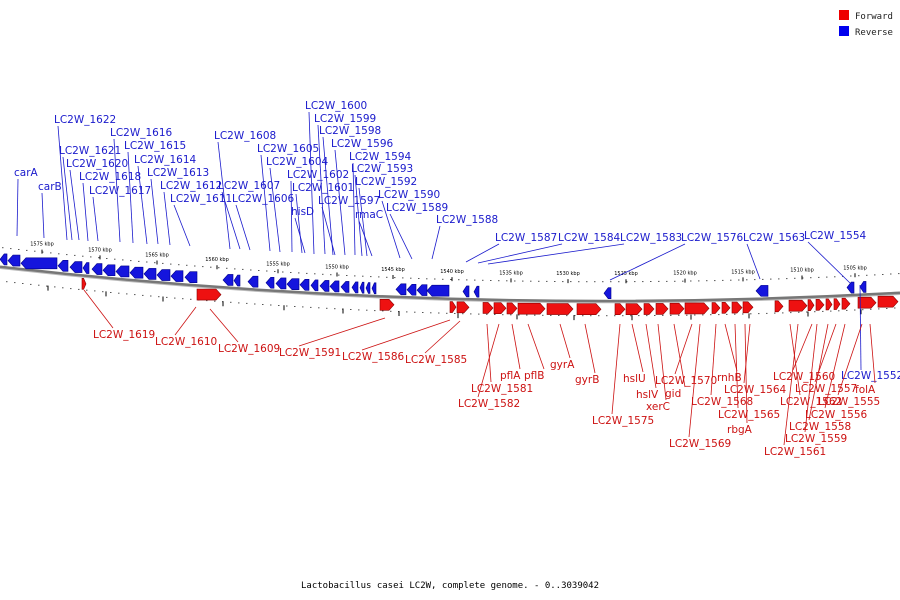 This screenshot has width=900, height=600. I want to click on scale-tick-label: 1515 kbp, so click(743, 272).